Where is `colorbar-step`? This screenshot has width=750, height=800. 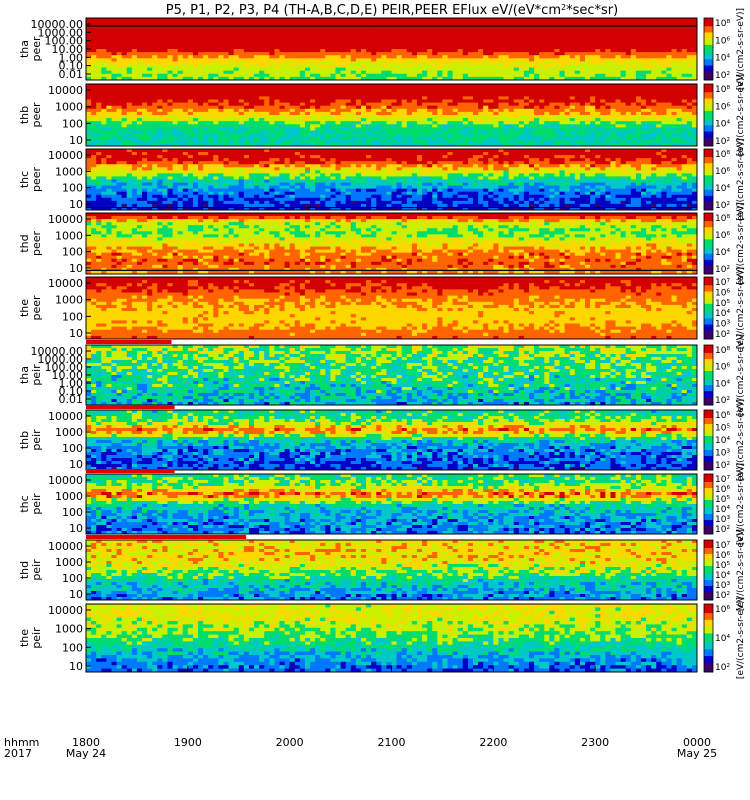
colorbar-step is located at coordinates (708, 36).